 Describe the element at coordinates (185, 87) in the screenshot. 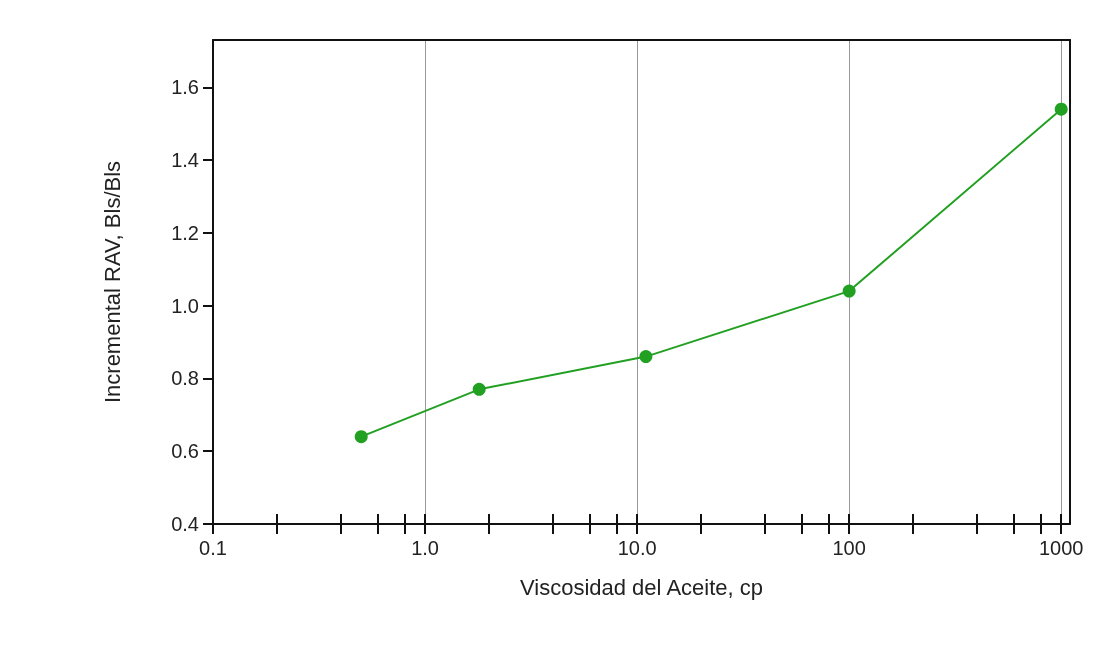

I see `y-tick-label: 1.6` at that location.